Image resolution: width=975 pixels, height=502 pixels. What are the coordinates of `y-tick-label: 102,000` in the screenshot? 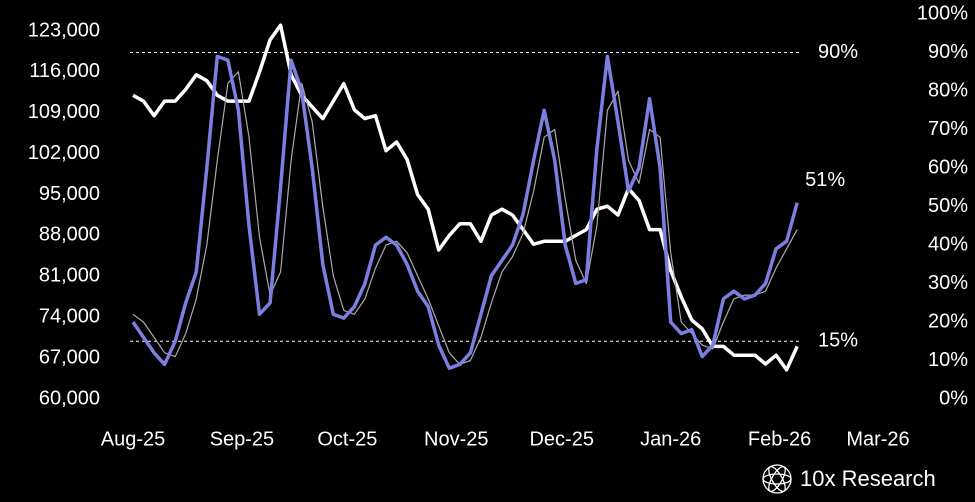 It's located at (64, 153).